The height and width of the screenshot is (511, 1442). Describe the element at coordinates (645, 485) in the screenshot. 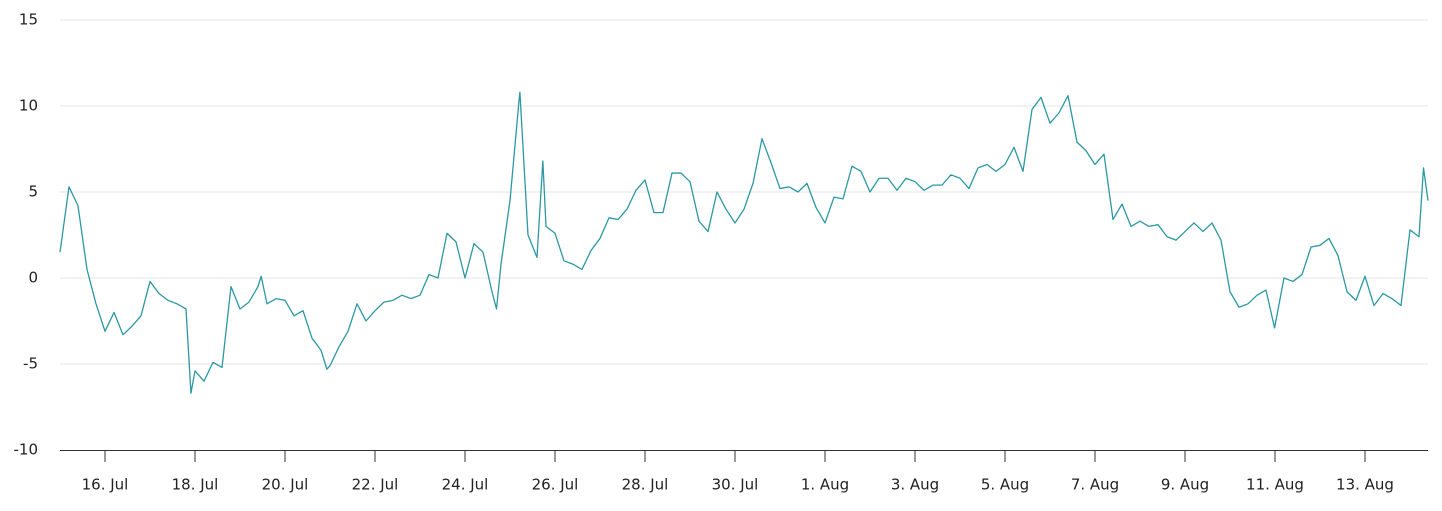

I see `x-tick-label: 28. Jul` at that location.